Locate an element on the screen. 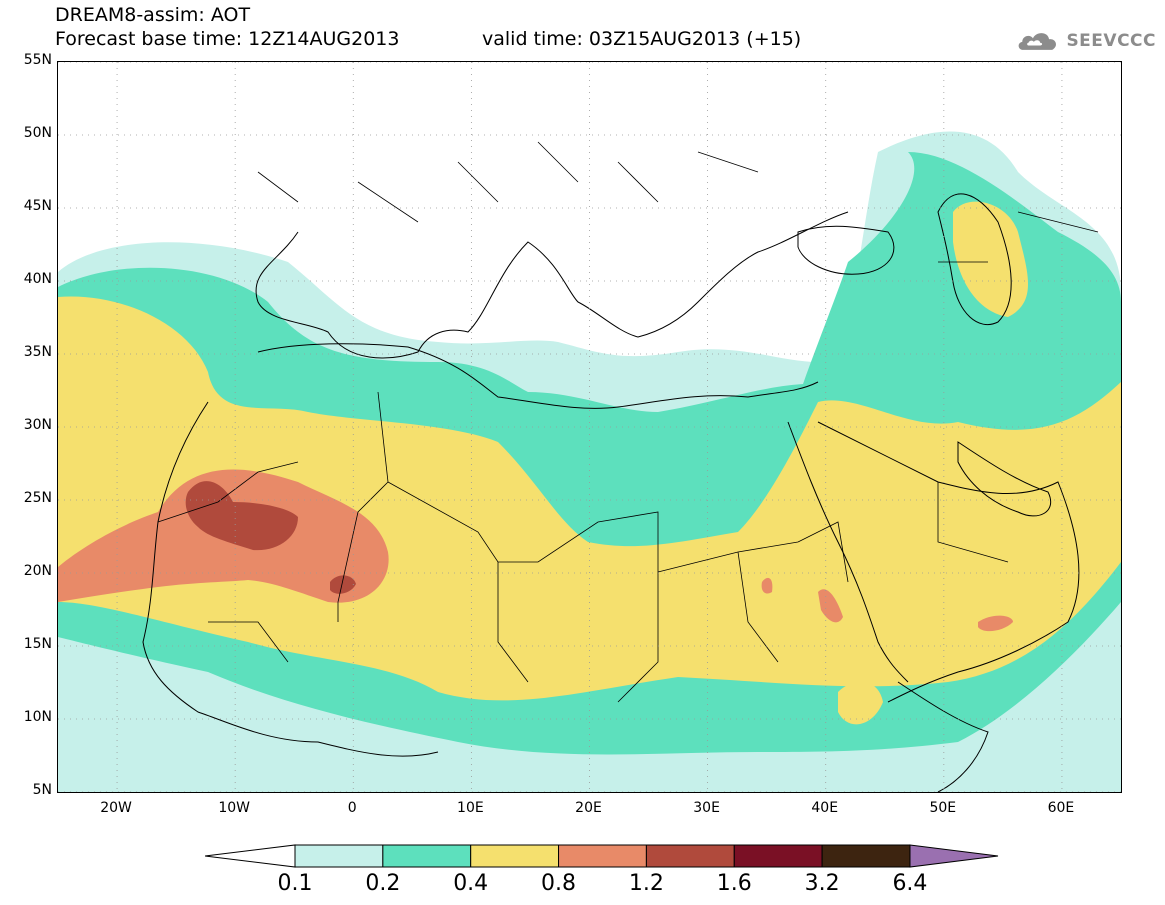 Image resolution: width=1165 pixels, height=905 pixels. longitude-label: 0 is located at coordinates (352, 808).